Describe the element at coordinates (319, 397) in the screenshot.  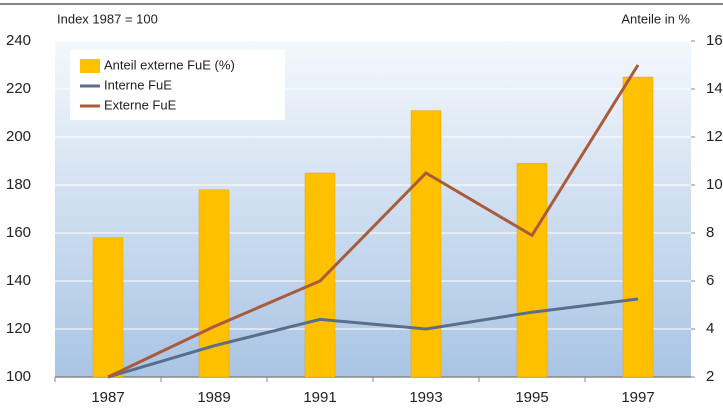
I see `x-tick-label: 1991` at that location.